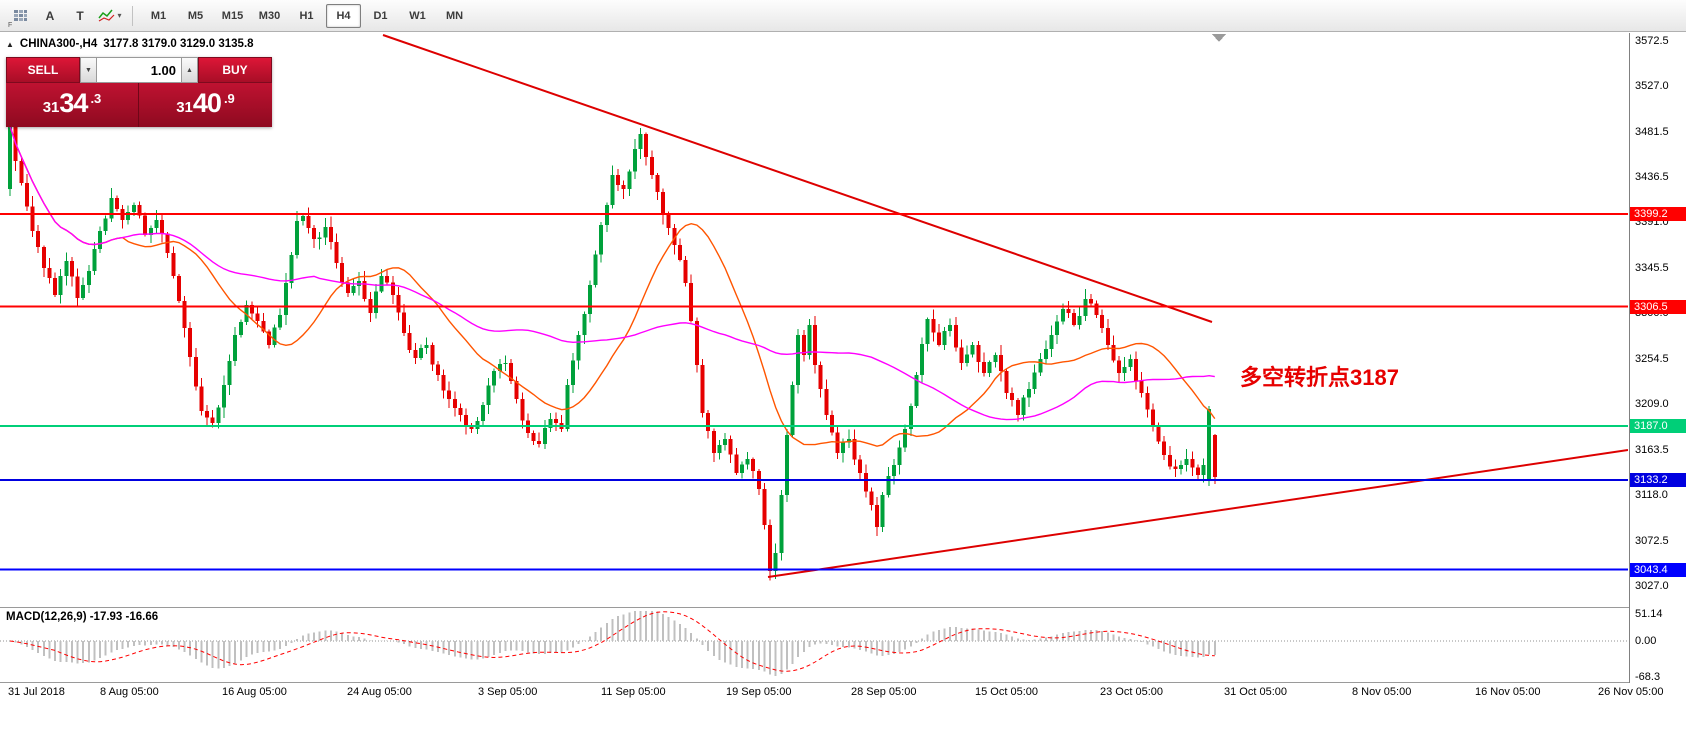 This screenshot has width=1686, height=752. What do you see at coordinates (508, 692) in the screenshot?
I see `time-axis-label: 3 Sep 05:00` at bounding box center [508, 692].